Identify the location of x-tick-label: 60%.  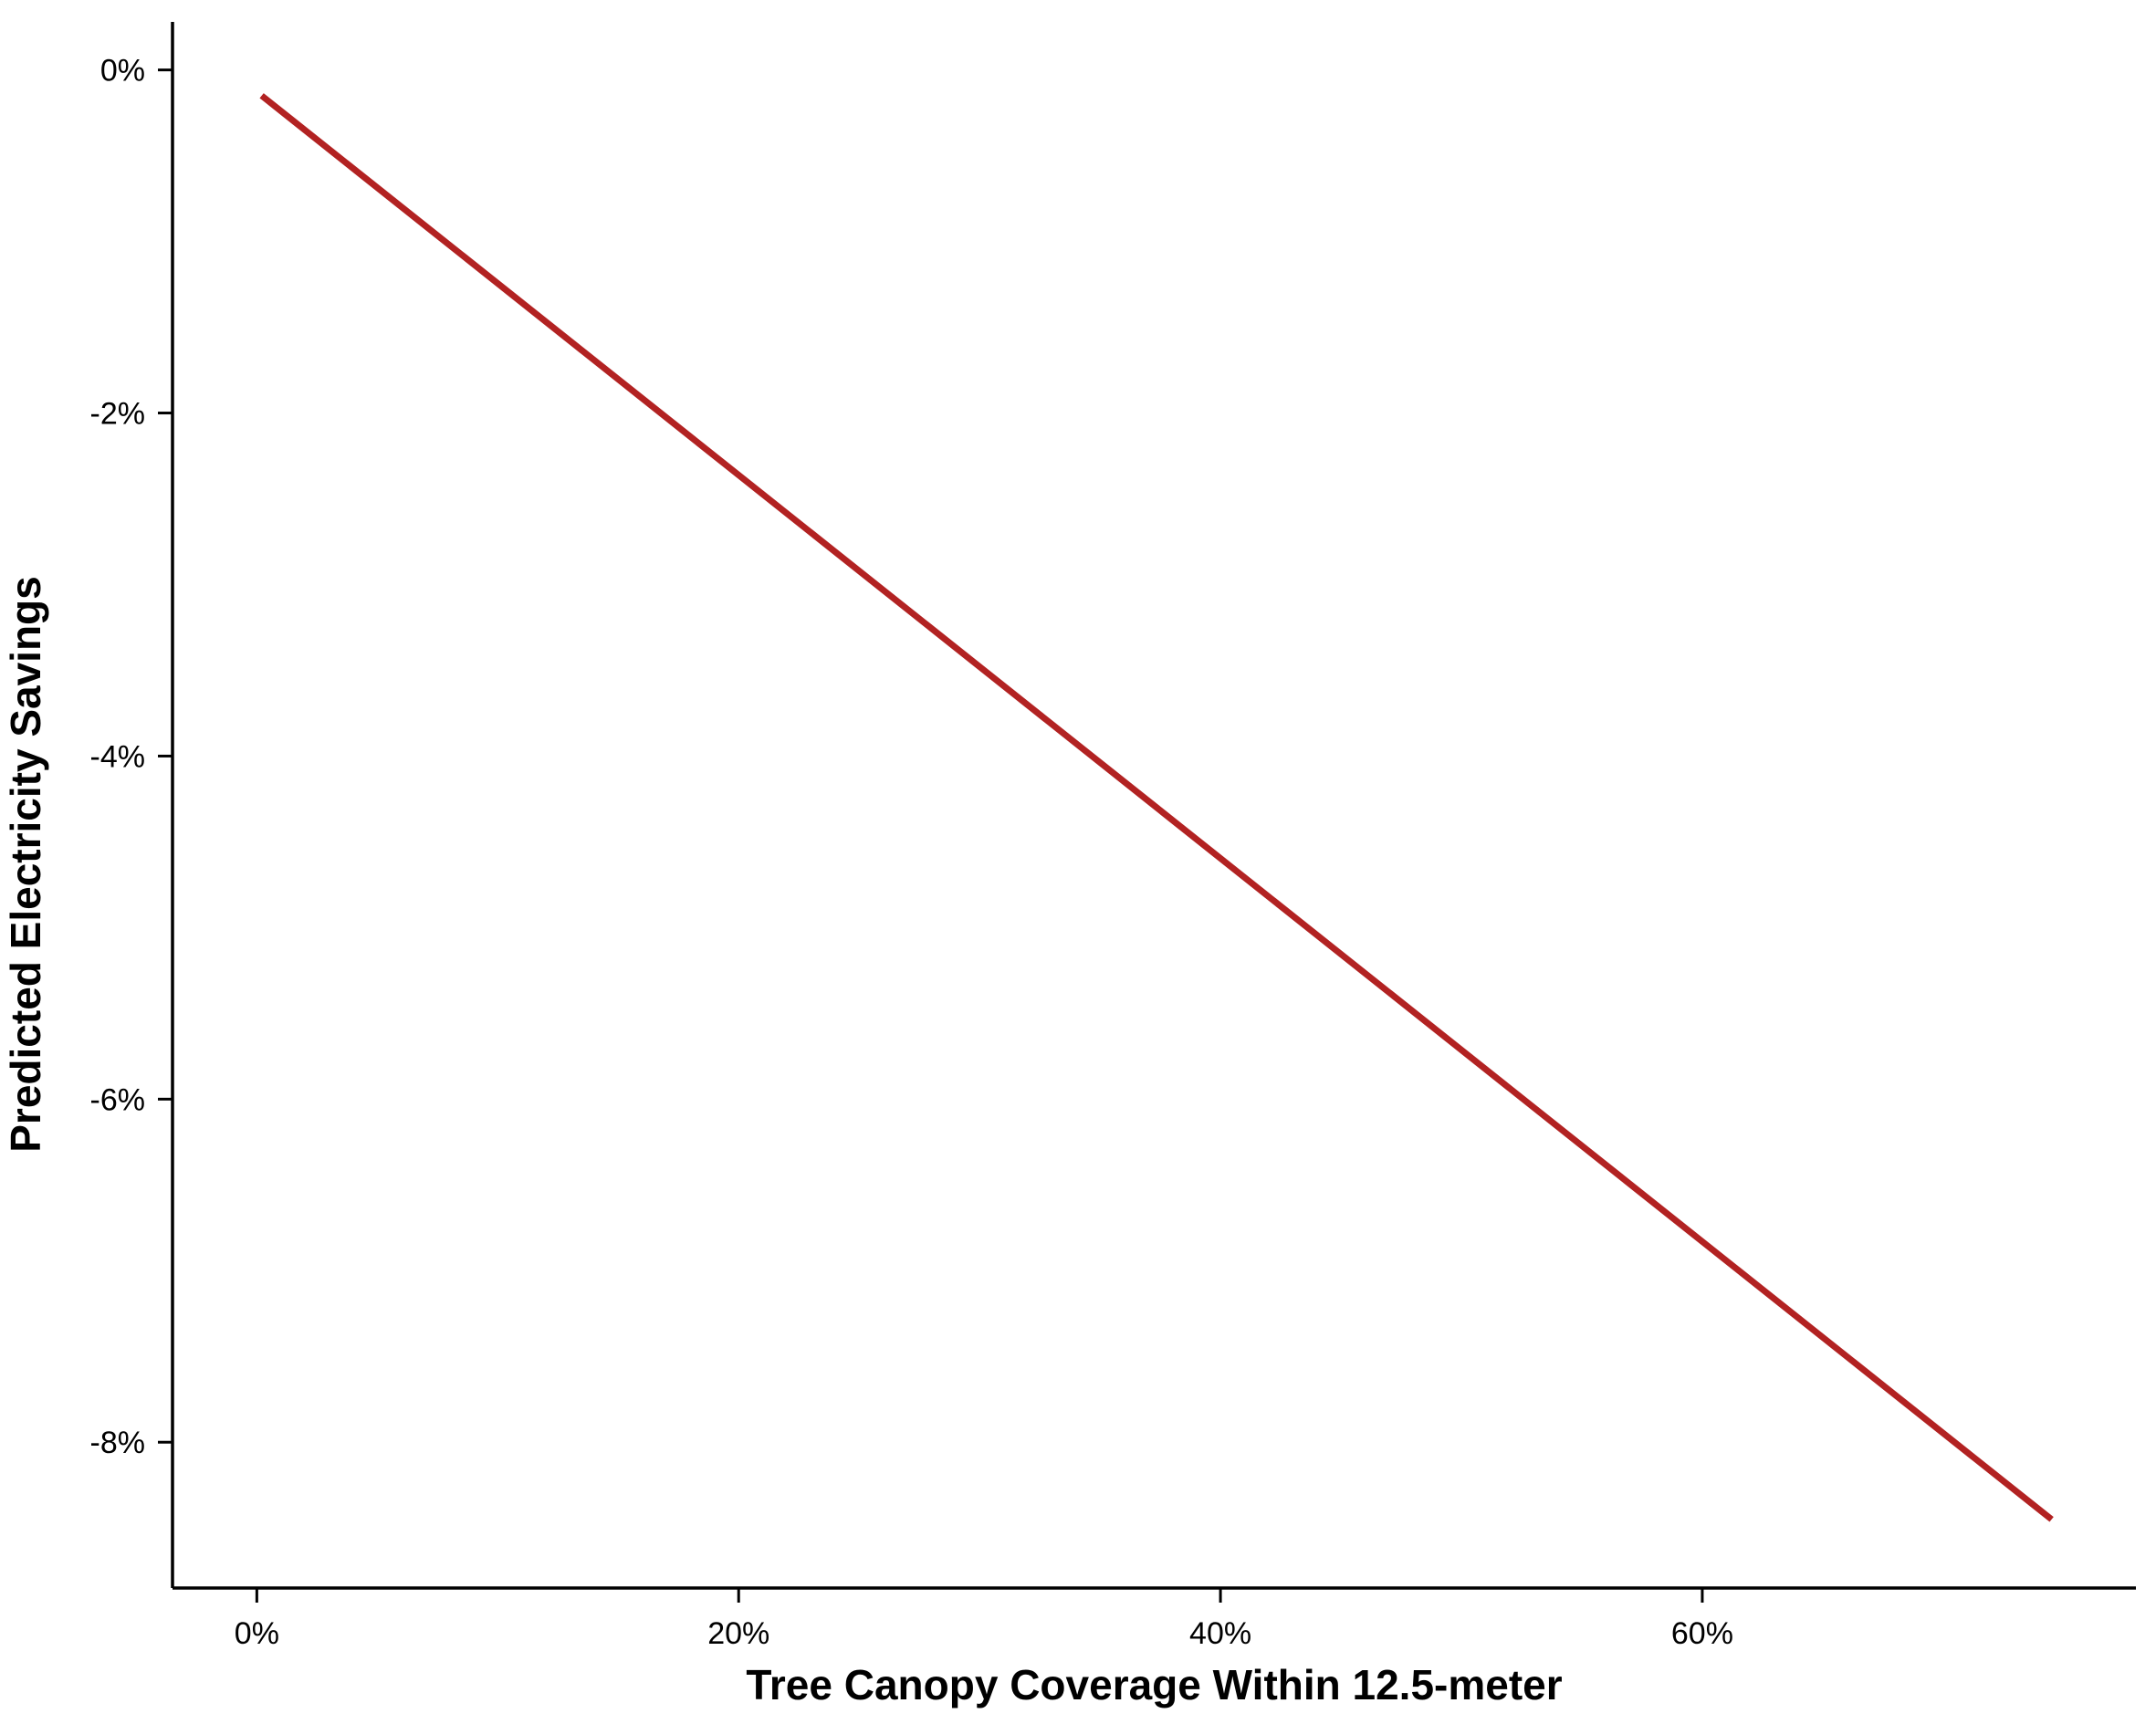
(1702, 1633).